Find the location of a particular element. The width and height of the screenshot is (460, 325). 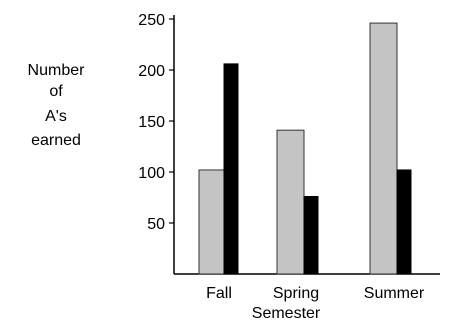

x-axis-categories: Fall Spring Summer is located at coordinates (315, 293).